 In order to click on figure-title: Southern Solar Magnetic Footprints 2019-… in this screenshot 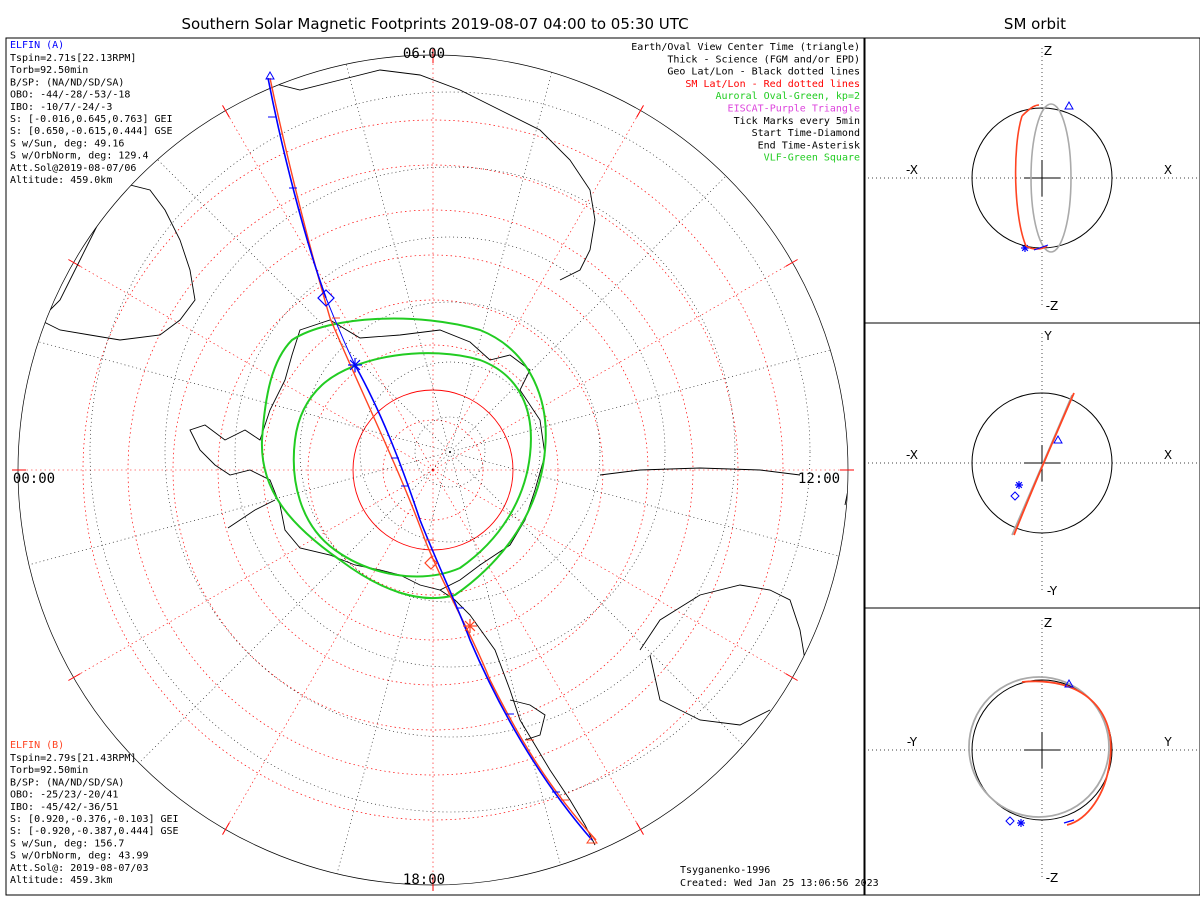, I will do `click(434, 24)`.